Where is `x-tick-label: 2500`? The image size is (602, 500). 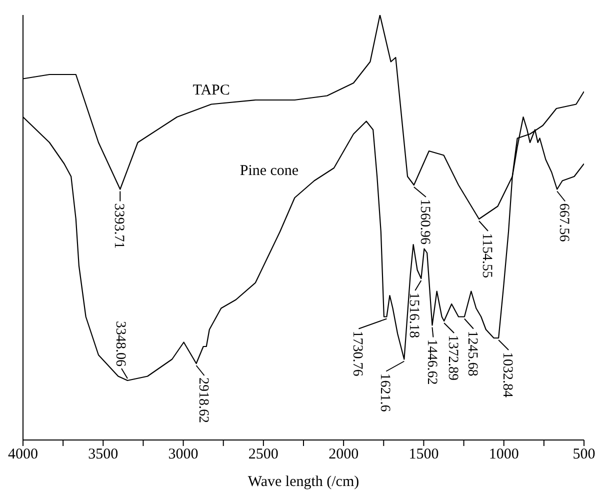 x-tick-label: 2500 is located at coordinates (263, 454).